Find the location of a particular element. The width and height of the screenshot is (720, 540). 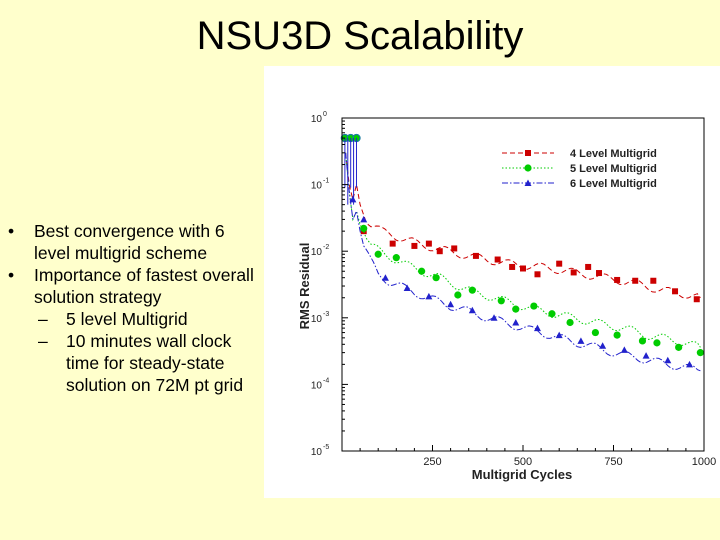

legend-label: 4 Level Multigrid is located at coordinates (613, 154).